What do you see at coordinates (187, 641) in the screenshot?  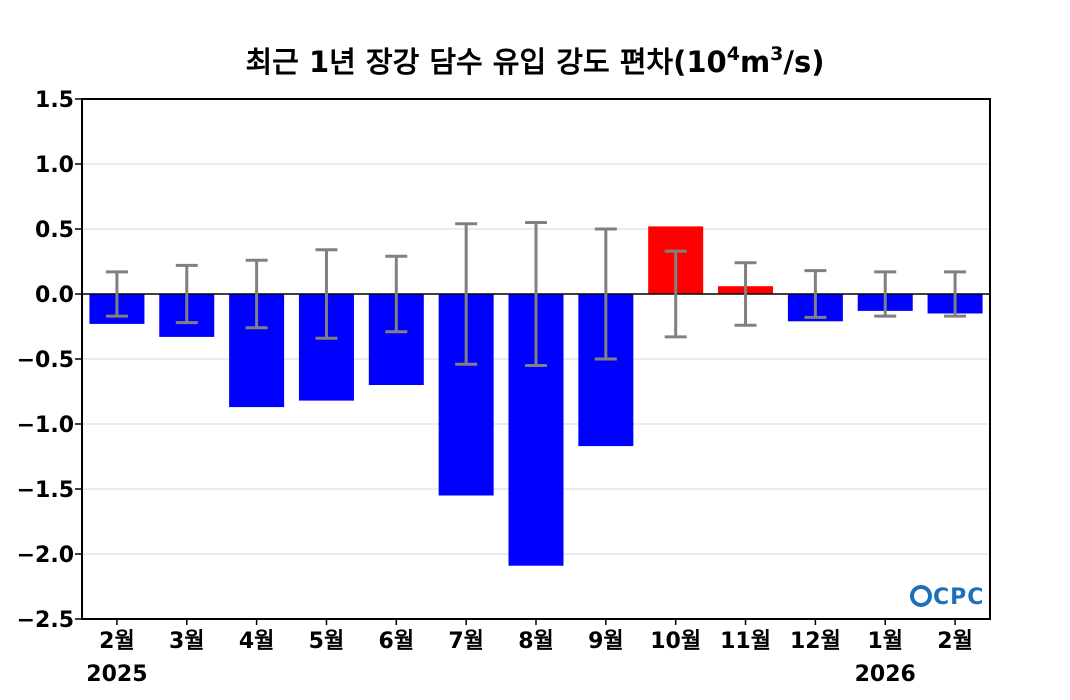 I see `x-tick-label: 3월` at bounding box center [187, 641].